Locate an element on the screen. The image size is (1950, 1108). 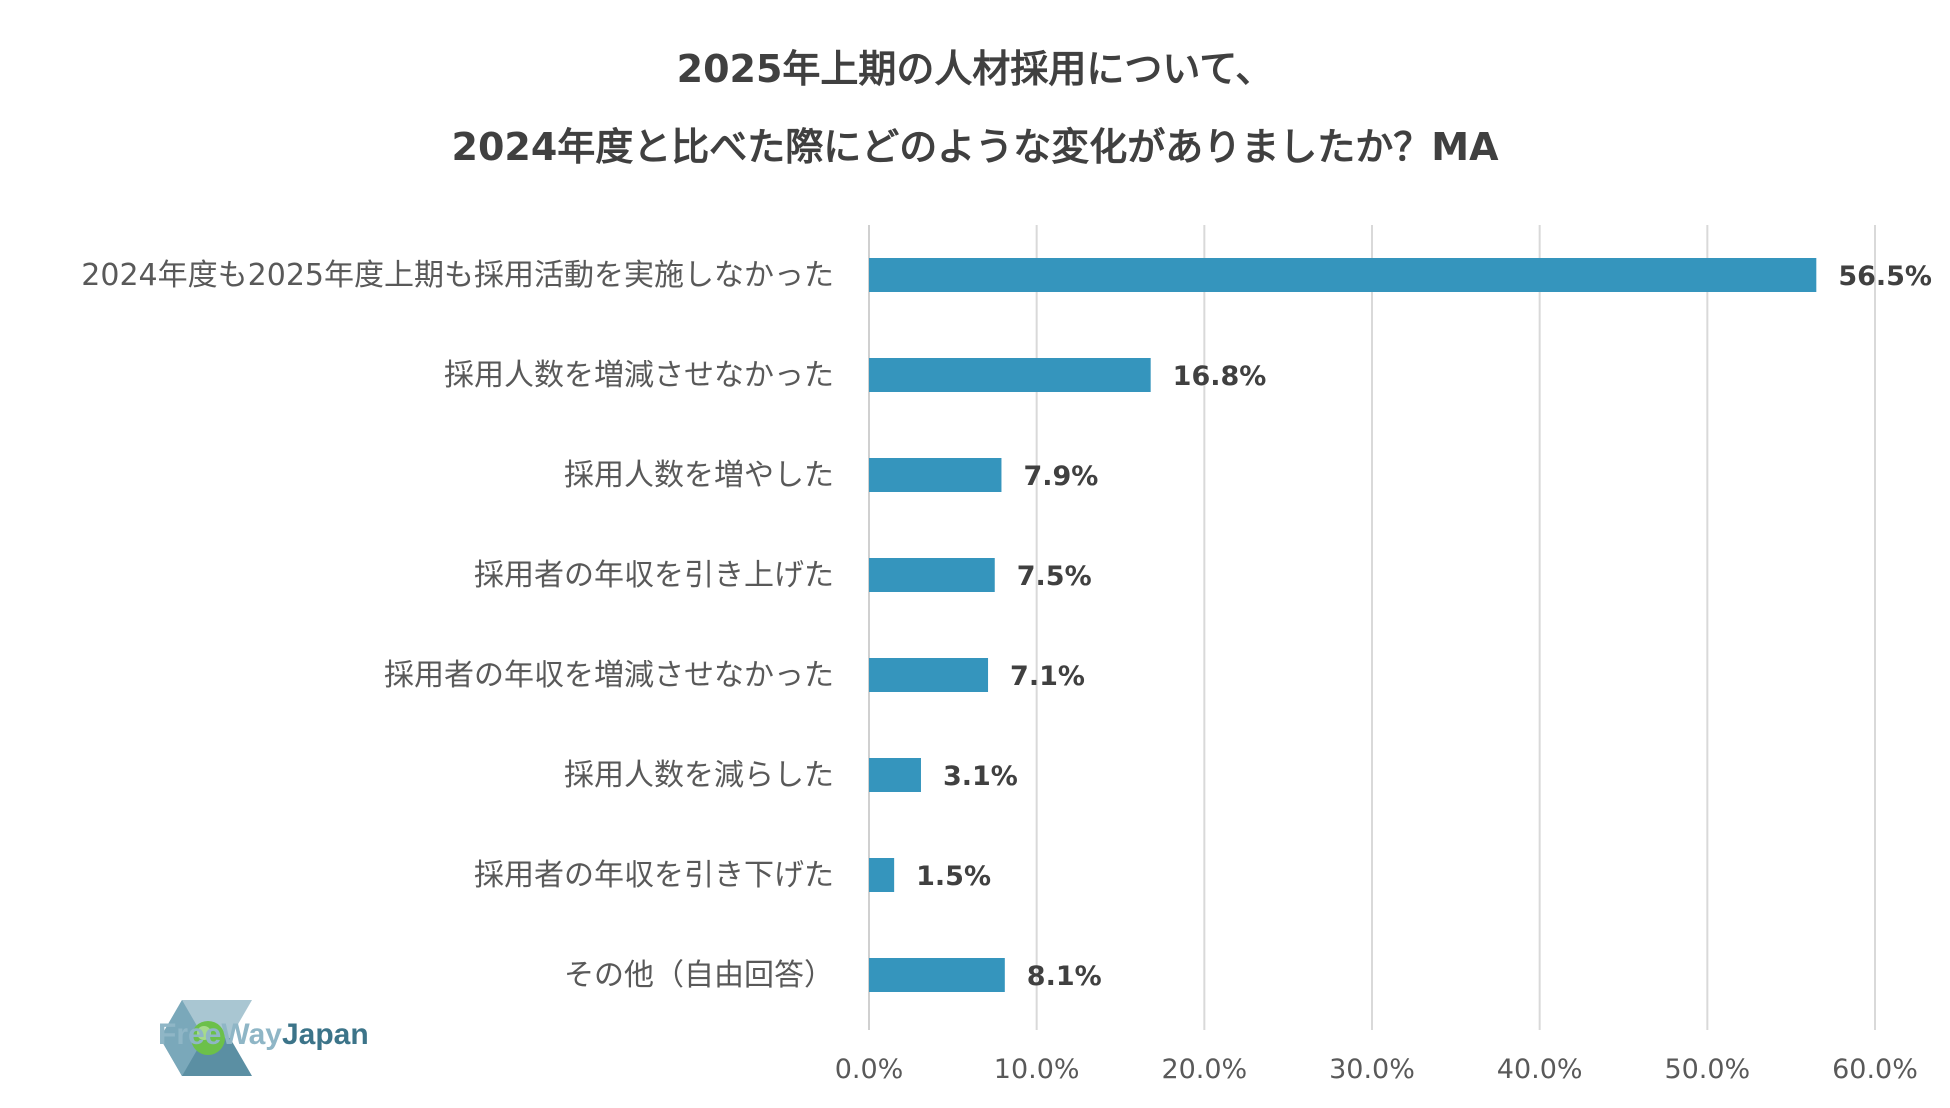
category-label: 2024年度も2025年度上期も採用活動を実施しなかった is located at coordinates (457, 275).